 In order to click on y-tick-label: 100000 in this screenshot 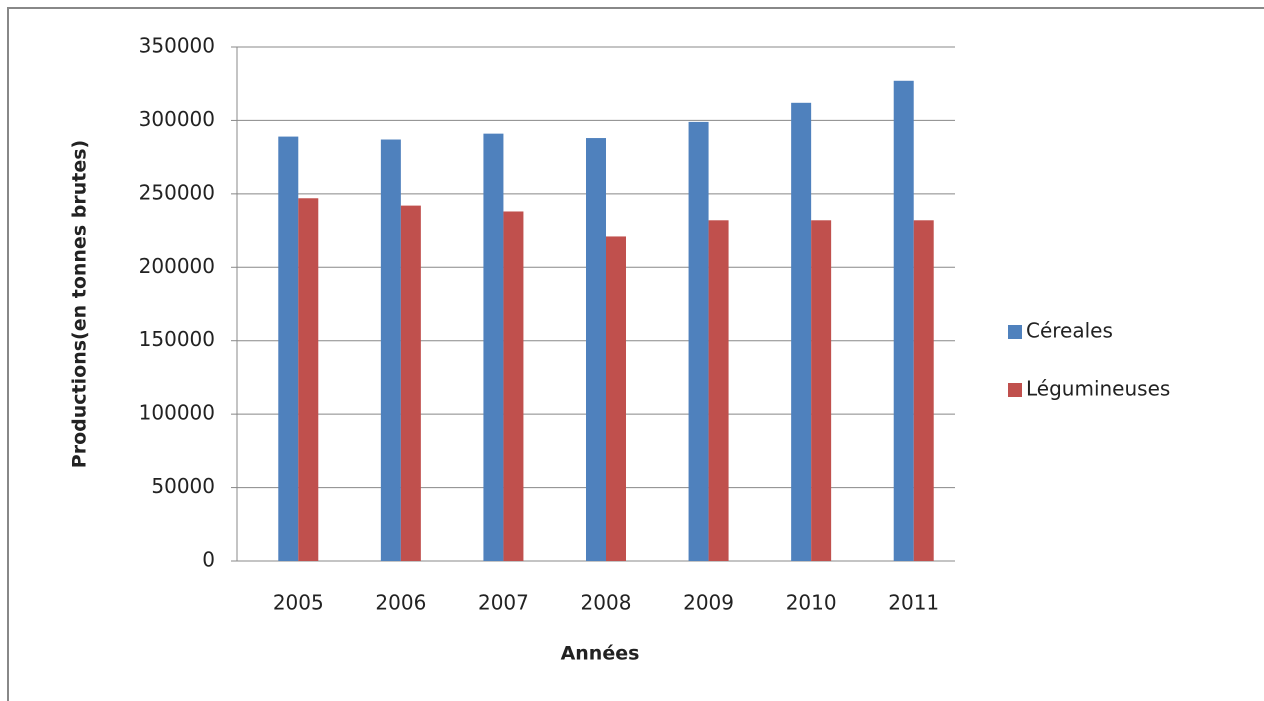, I will do `click(177, 413)`.